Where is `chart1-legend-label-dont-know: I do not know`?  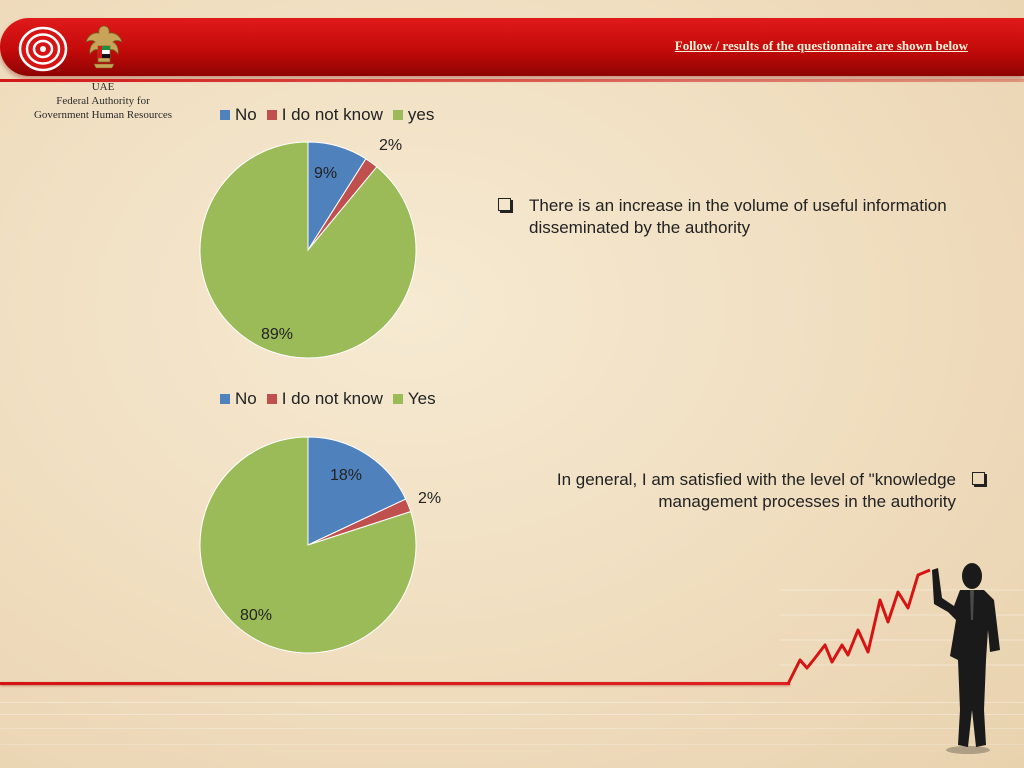
chart1-legend-label-dont-know: I do not know is located at coordinates (332, 114).